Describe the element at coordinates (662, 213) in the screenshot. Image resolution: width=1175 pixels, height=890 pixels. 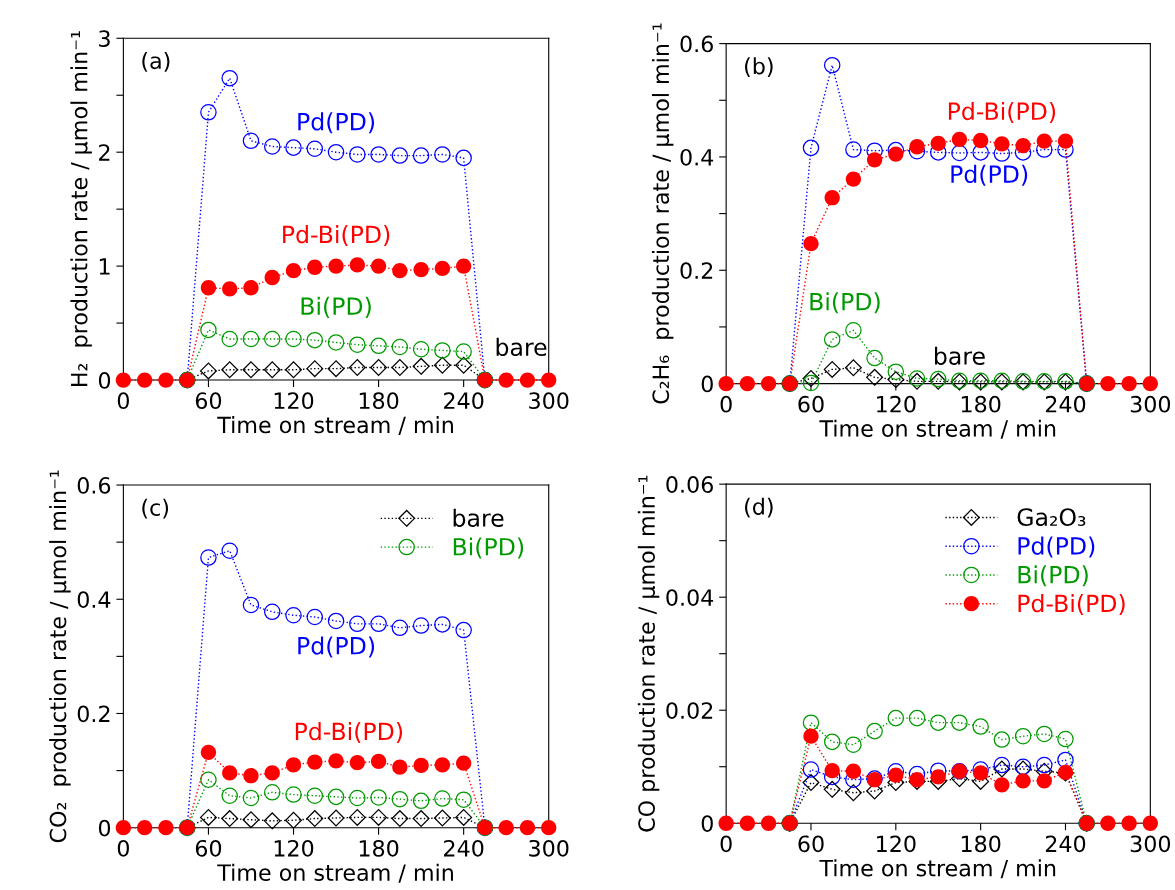
I see `y-axis-title: C₂H₆ production rate / μmol min⁻¹` at that location.